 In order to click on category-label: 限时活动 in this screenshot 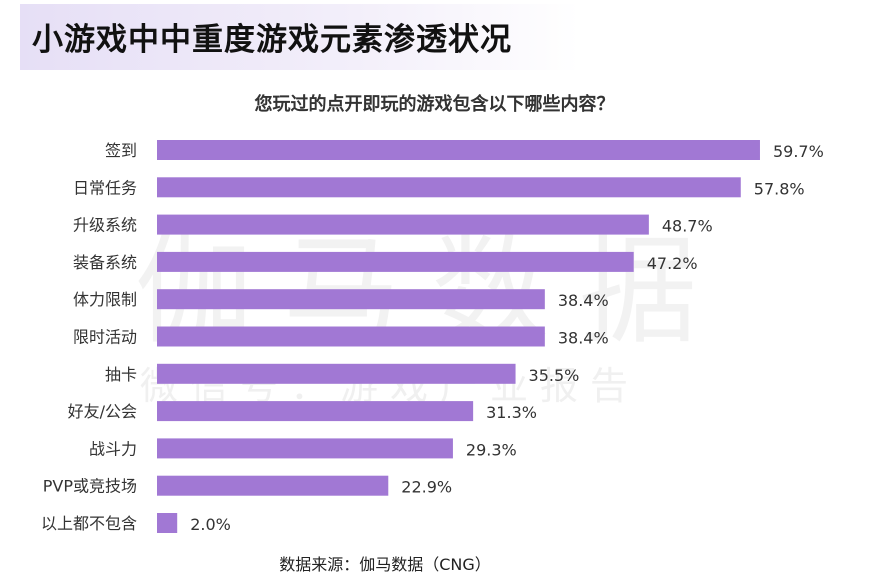, I will do `click(105, 337)`.